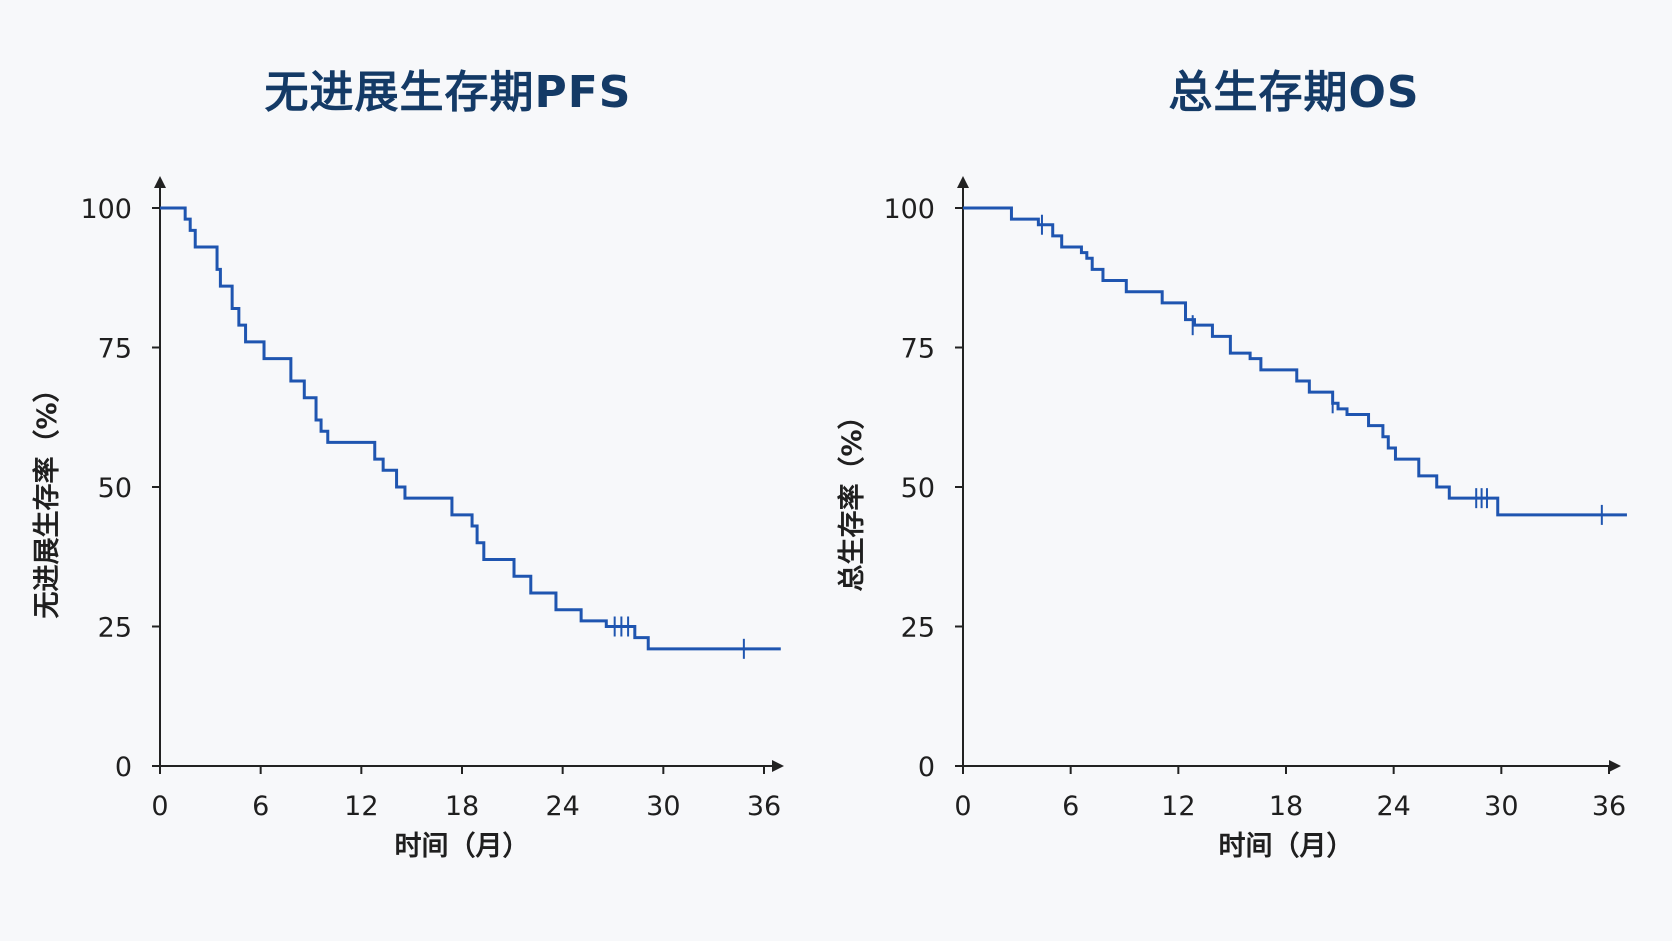  What do you see at coordinates (852, 496) in the screenshot?
I see `y-axis-title: 总生存率（%）` at bounding box center [852, 496].